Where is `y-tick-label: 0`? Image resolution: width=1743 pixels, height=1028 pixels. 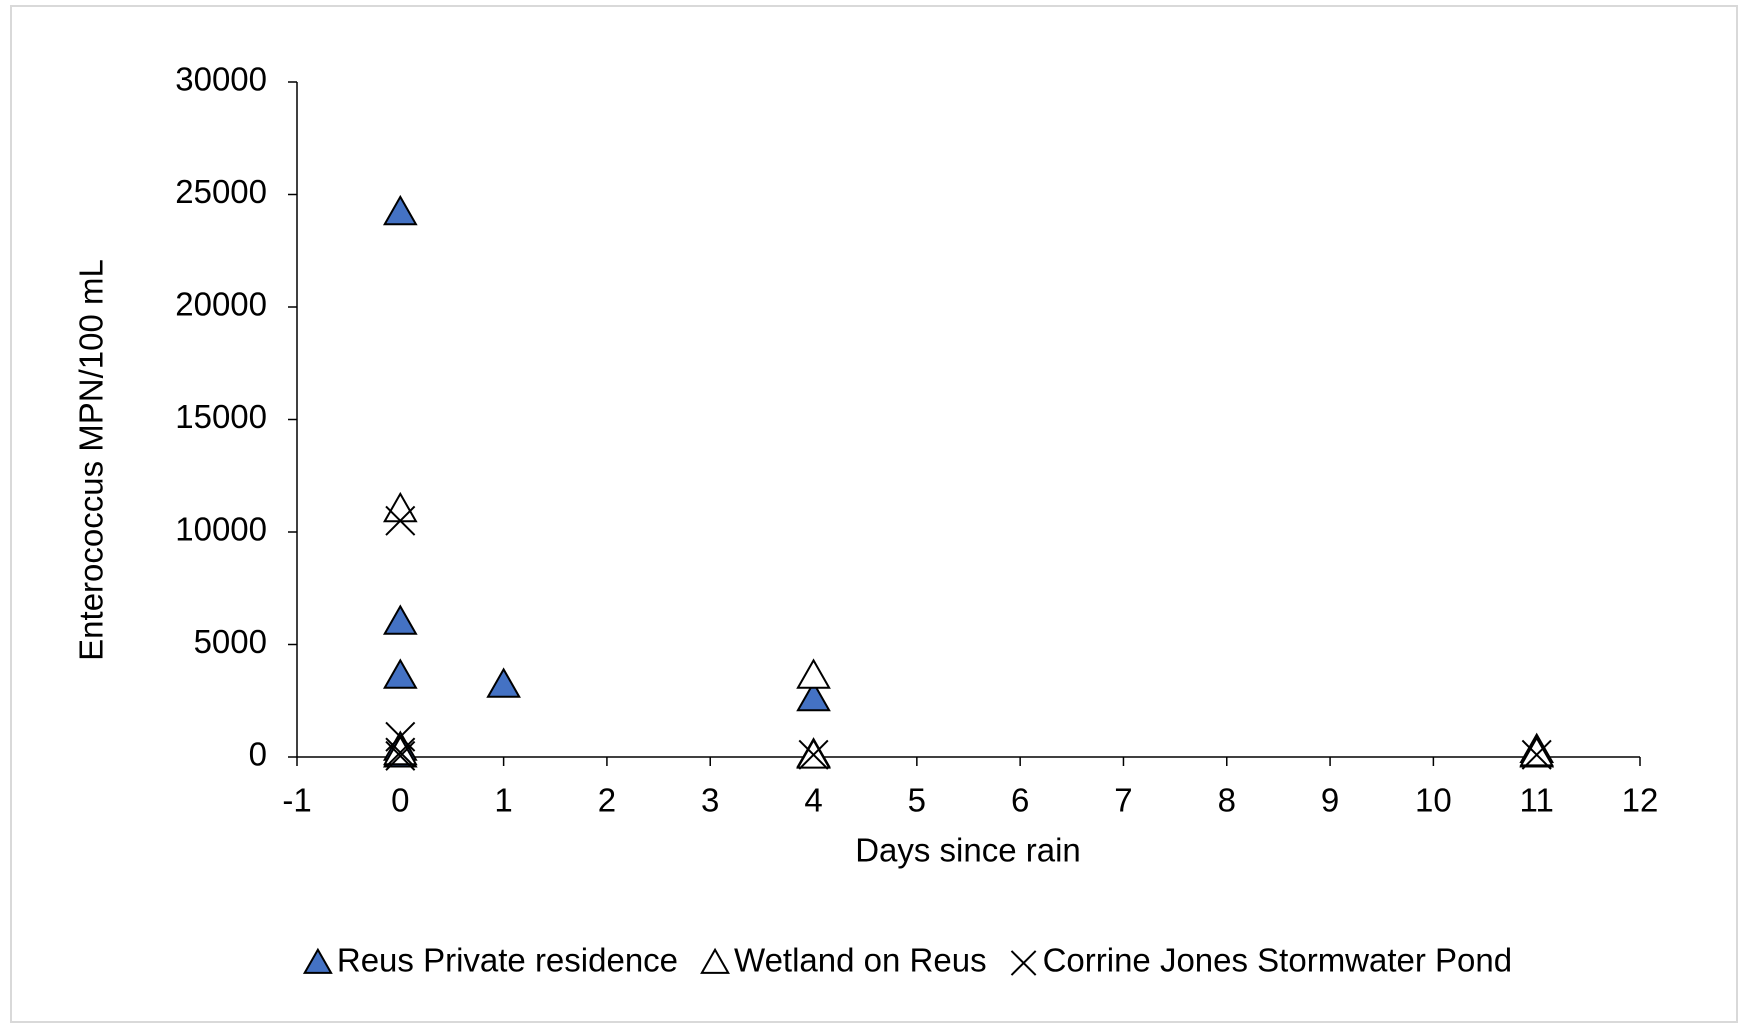
y-tick-label: 0 is located at coordinates (258, 754).